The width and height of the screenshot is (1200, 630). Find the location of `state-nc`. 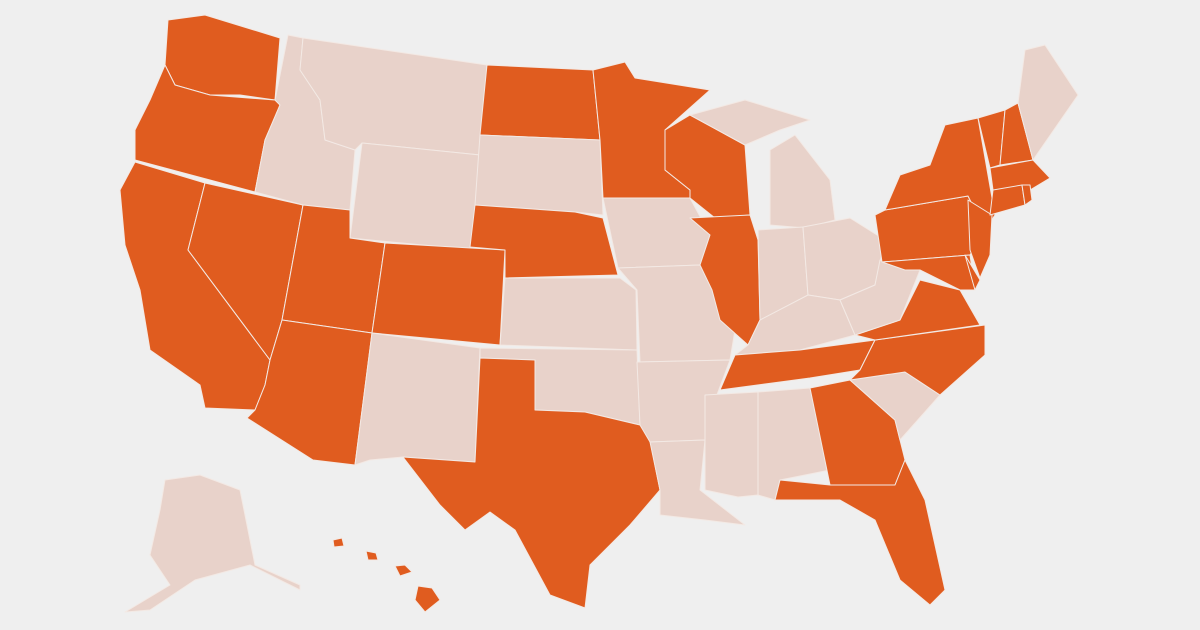

state-nc is located at coordinates (917, 360).